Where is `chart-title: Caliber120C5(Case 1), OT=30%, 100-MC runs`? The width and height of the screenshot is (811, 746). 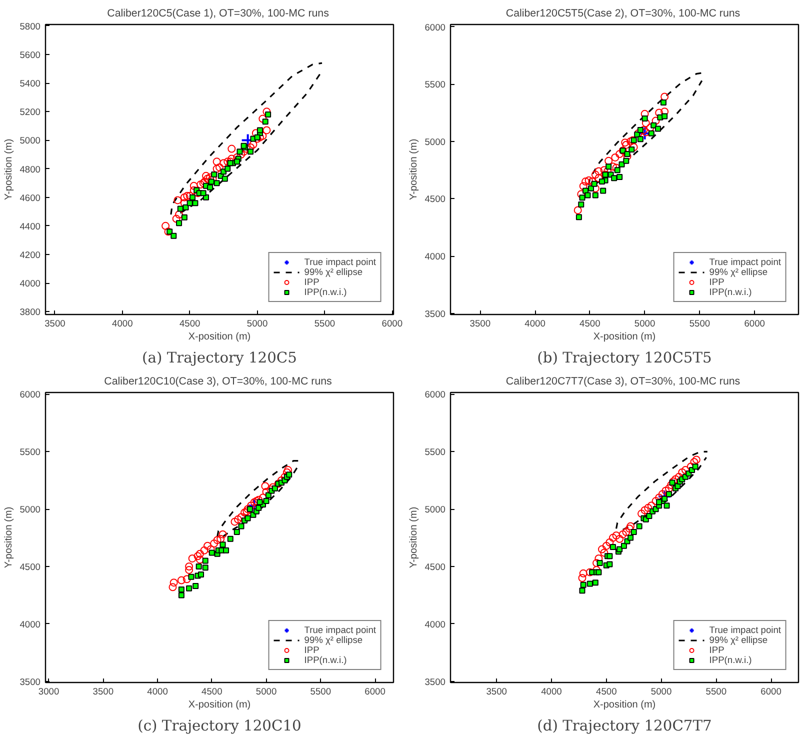 chart-title: Caliber120C5(Case 1), OT=30%, 100-MC runs is located at coordinates (218, 14).